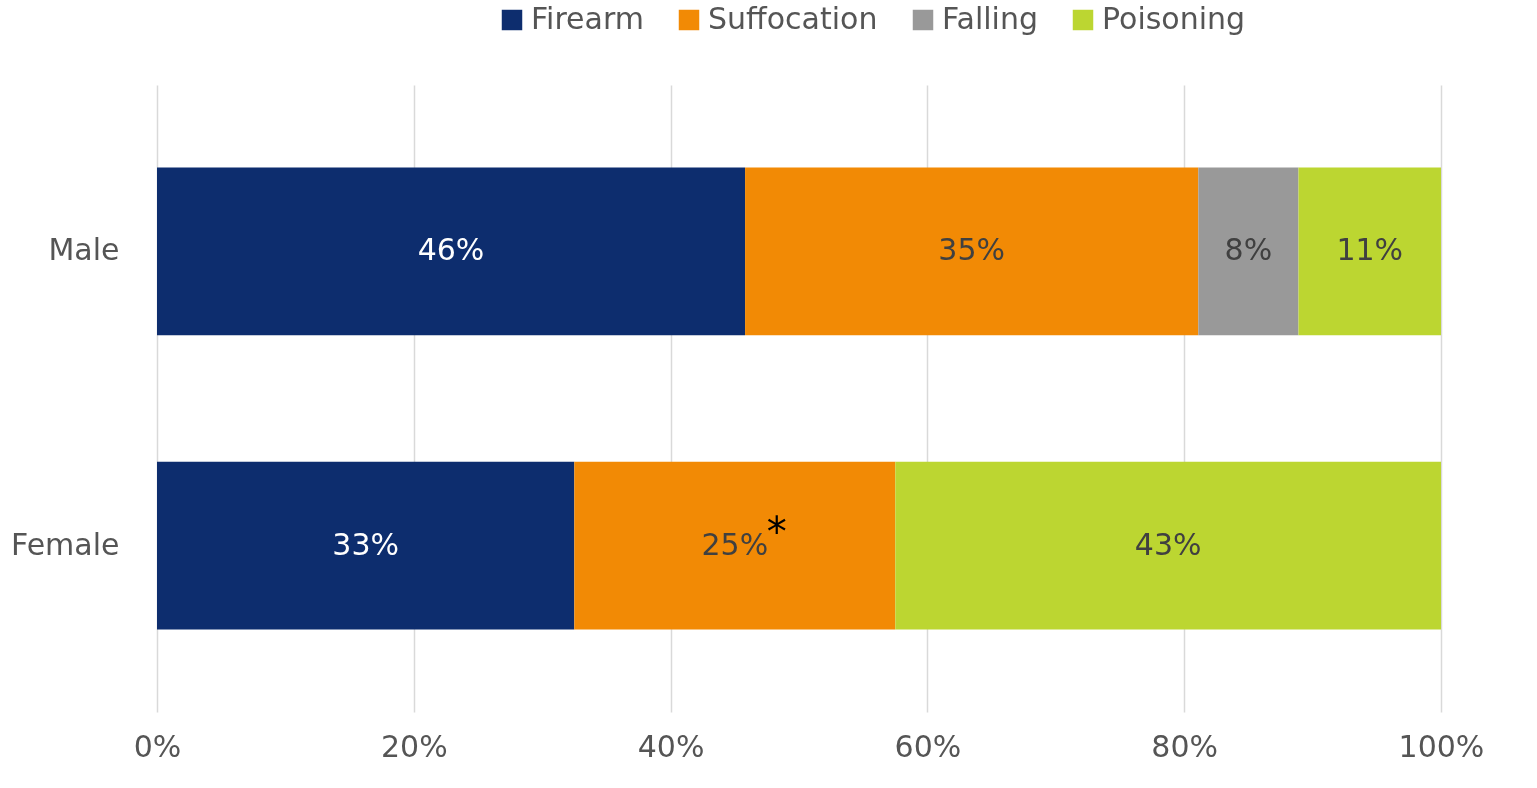 The width and height of the screenshot is (1537, 788). What do you see at coordinates (928, 746) in the screenshot?
I see `x-tick-label: 60%` at bounding box center [928, 746].